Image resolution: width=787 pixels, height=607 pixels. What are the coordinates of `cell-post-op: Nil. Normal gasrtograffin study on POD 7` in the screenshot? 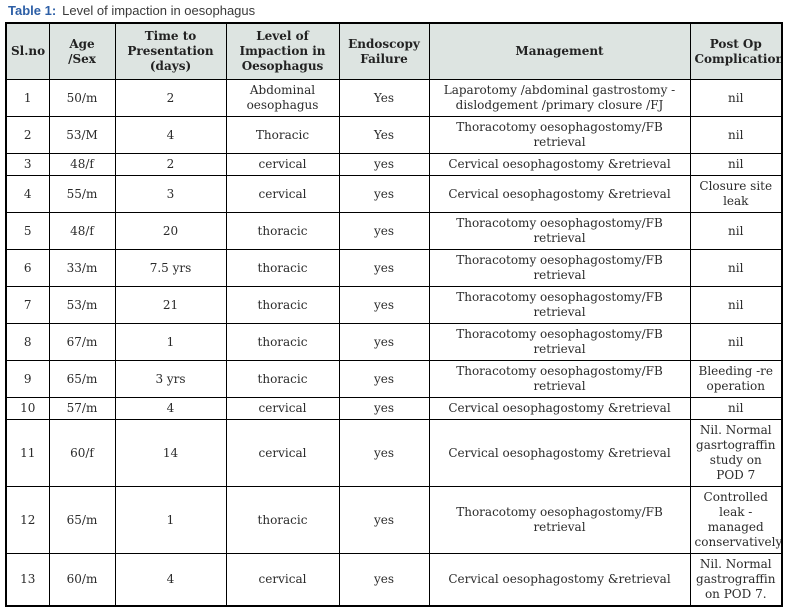 It's located at (736, 453).